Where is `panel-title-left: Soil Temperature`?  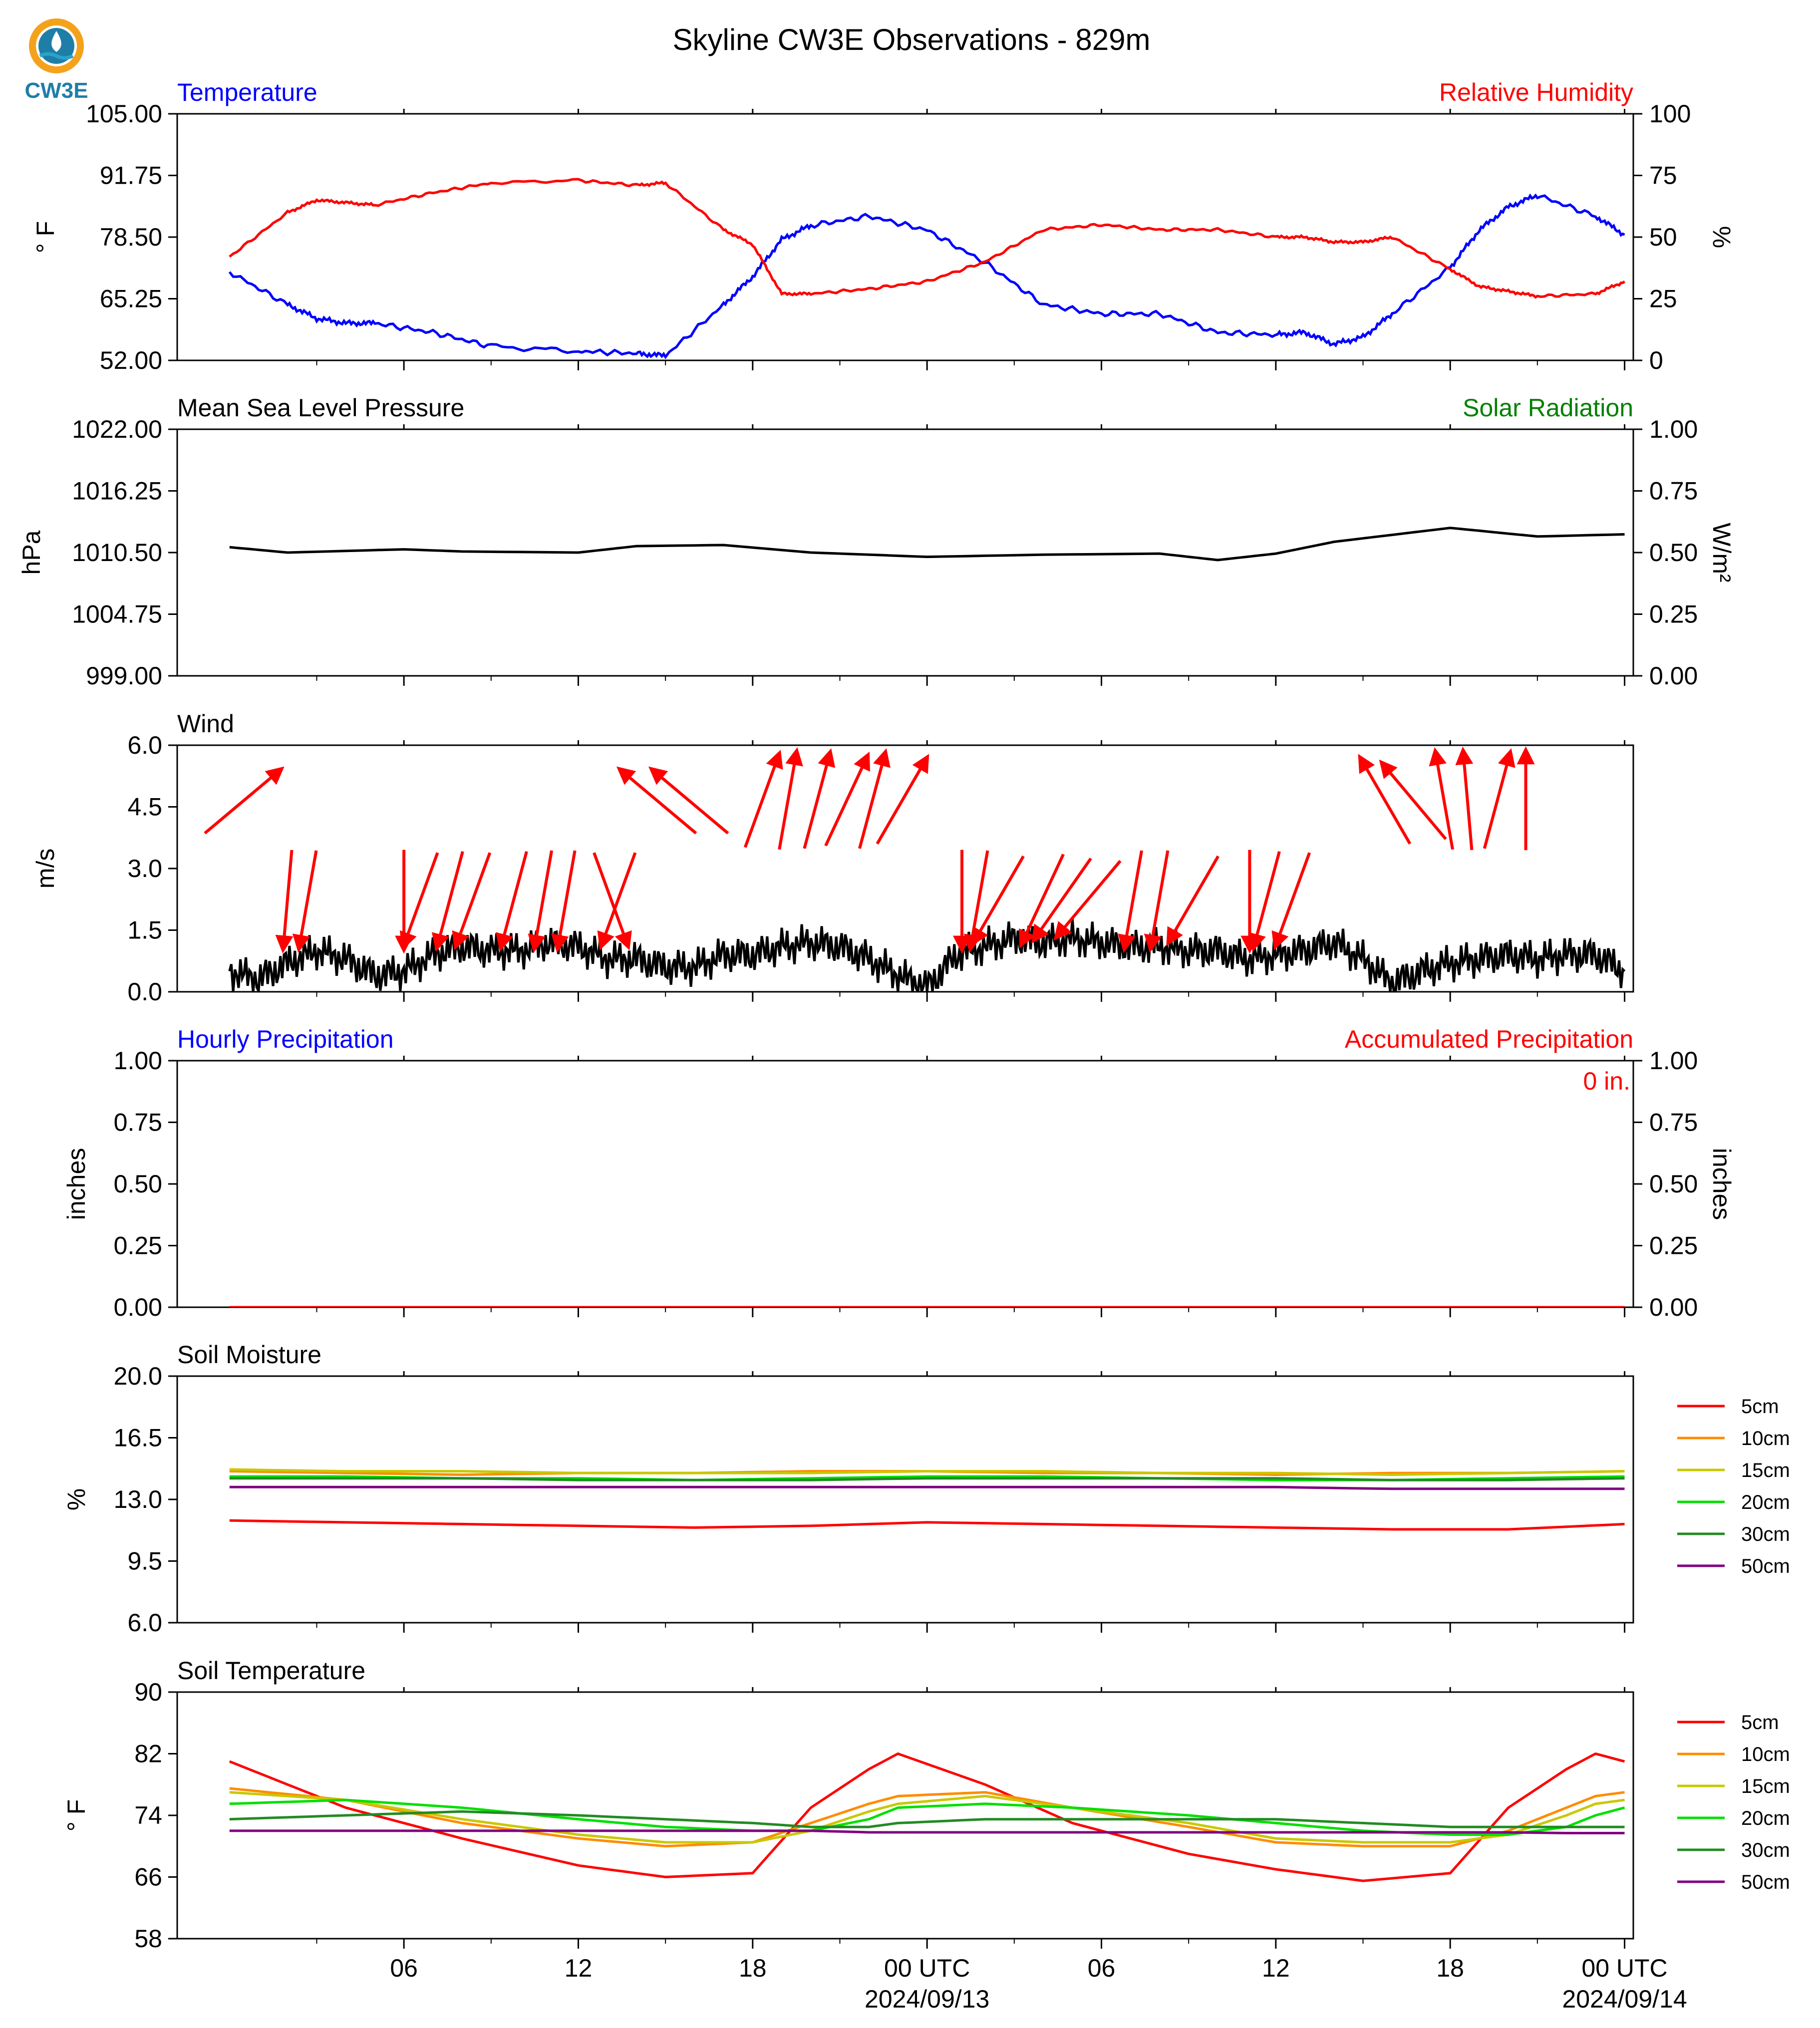
panel-title-left: Soil Temperature is located at coordinates (271, 1671).